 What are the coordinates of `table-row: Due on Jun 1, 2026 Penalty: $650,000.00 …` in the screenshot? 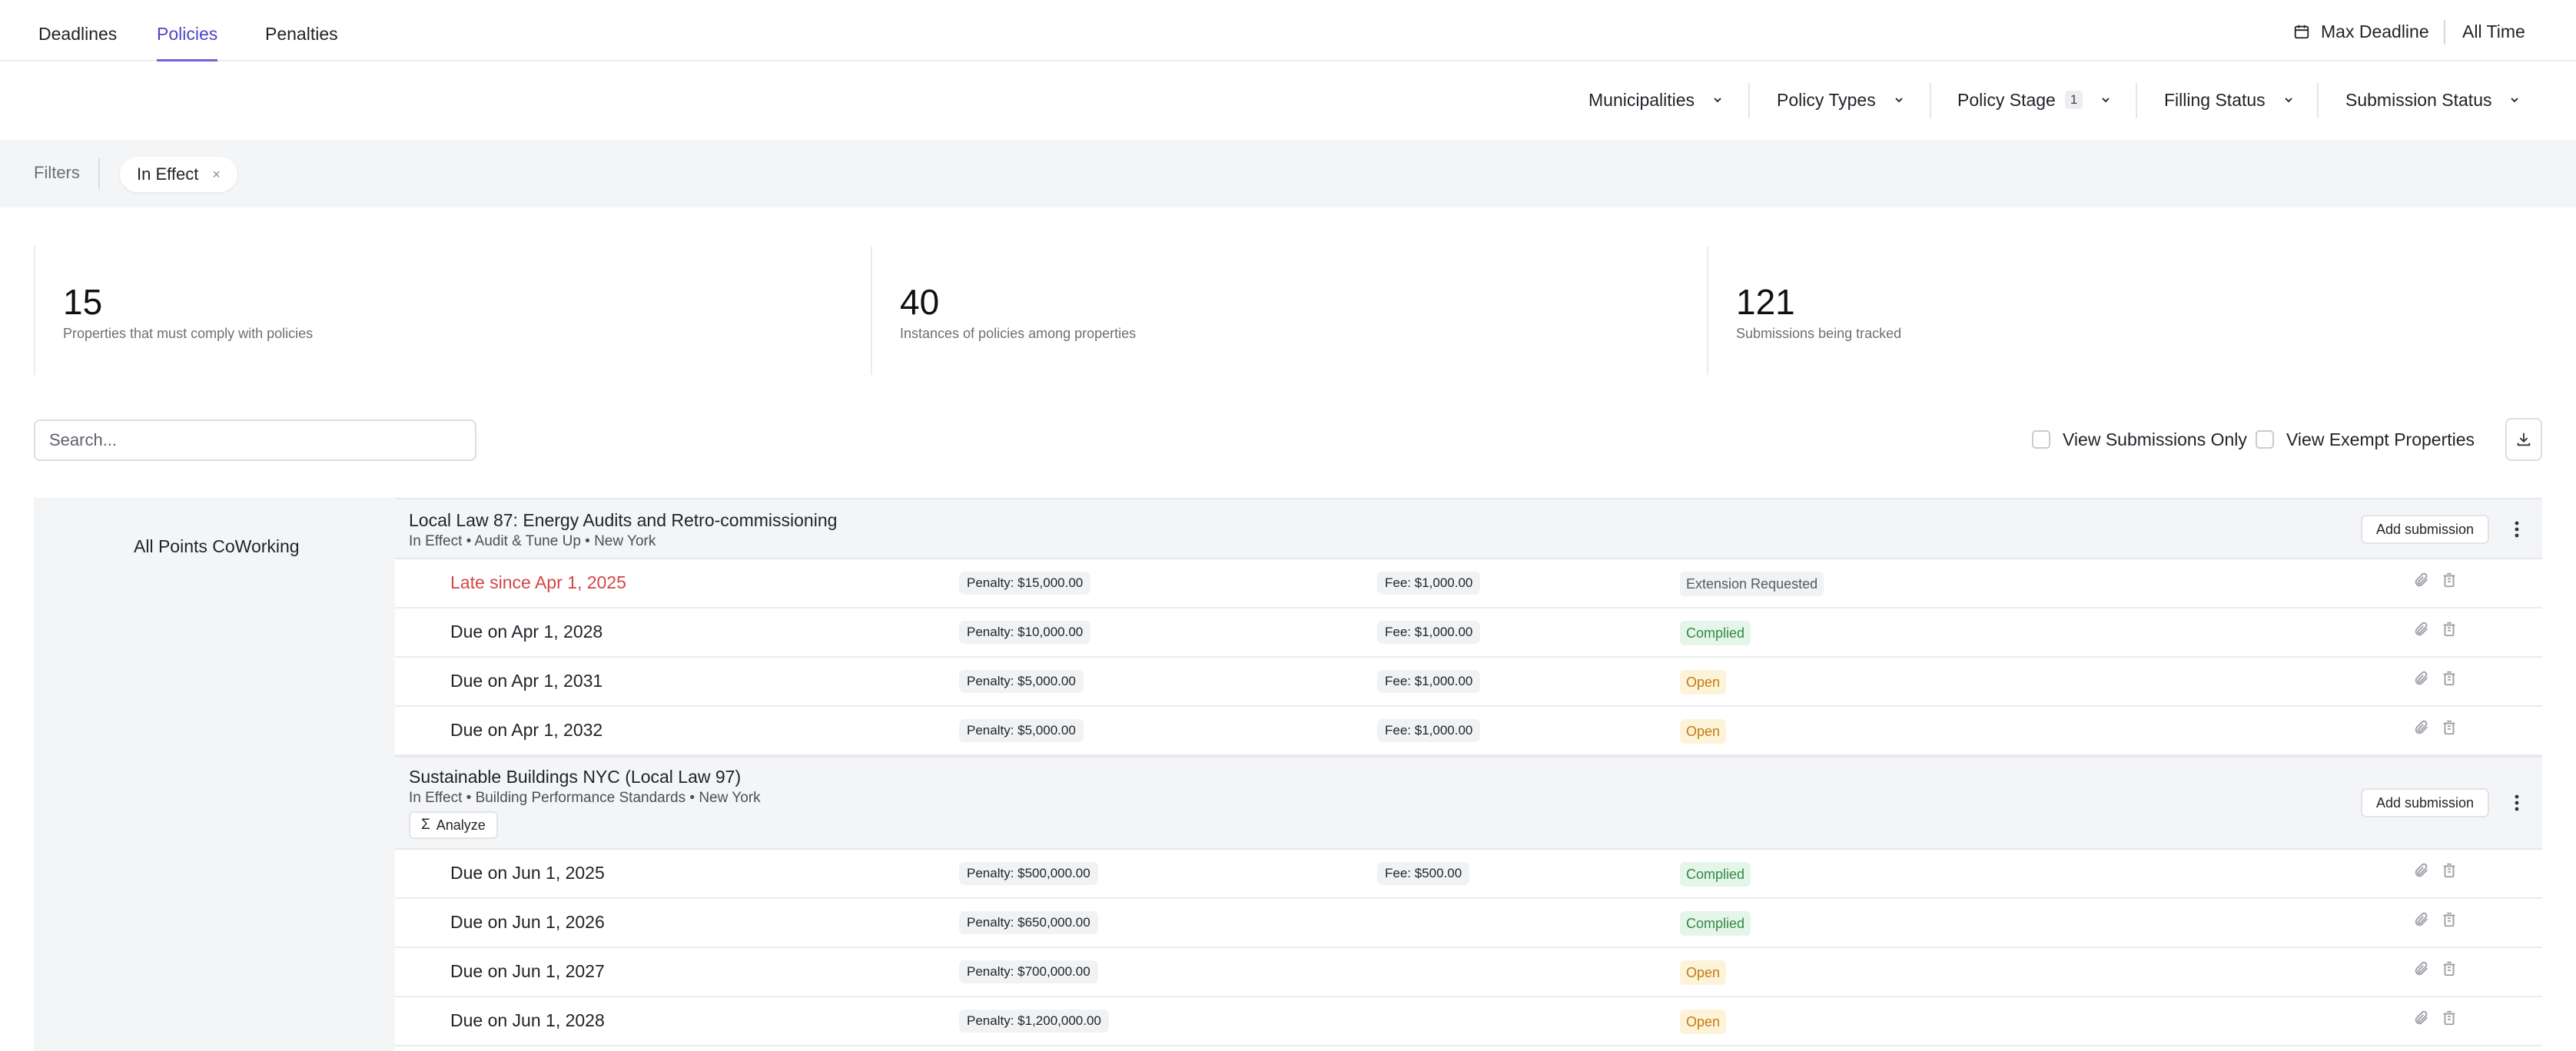 It's located at (1468, 923).